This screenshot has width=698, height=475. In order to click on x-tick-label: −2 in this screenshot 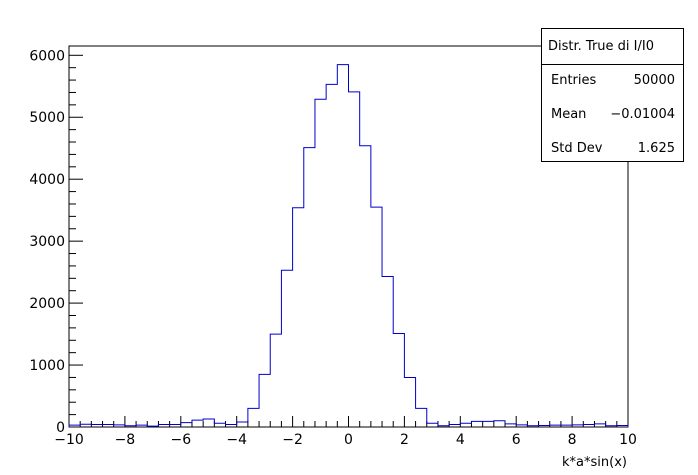, I will do `click(292, 440)`.